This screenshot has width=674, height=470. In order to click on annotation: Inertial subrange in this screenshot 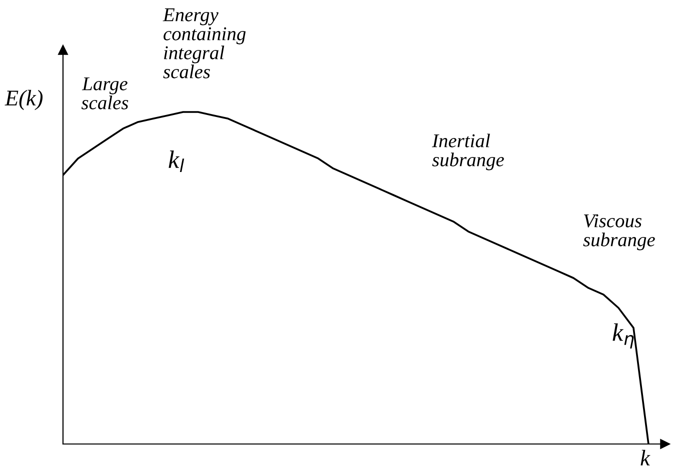, I will do `click(468, 152)`.